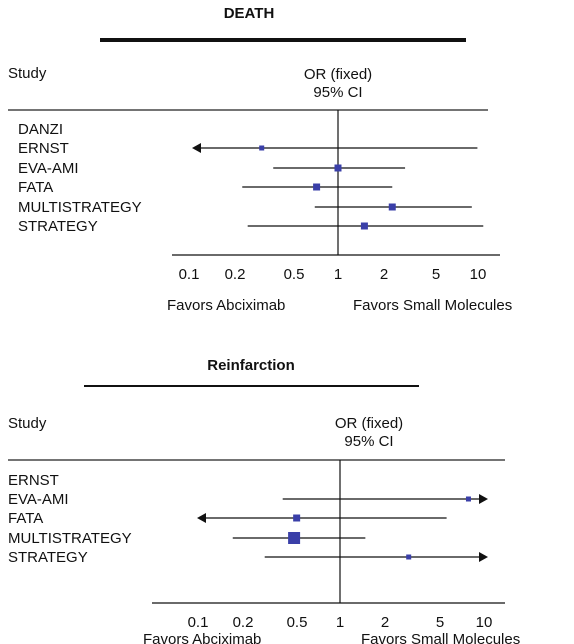 The width and height of the screenshot is (574, 644). I want to click on death-title: DEATH, so click(249, 13).